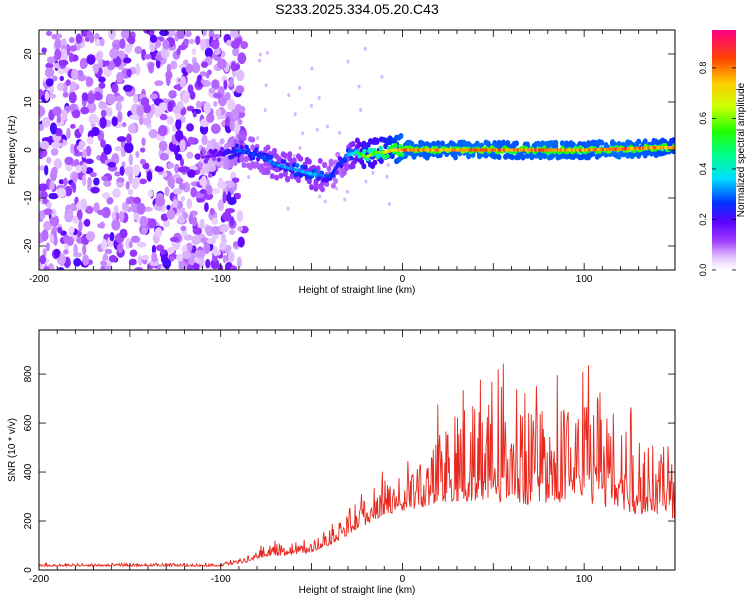 This screenshot has width=750, height=600. What do you see at coordinates (28, 102) in the screenshot?
I see `y-tick-label: 10` at bounding box center [28, 102].